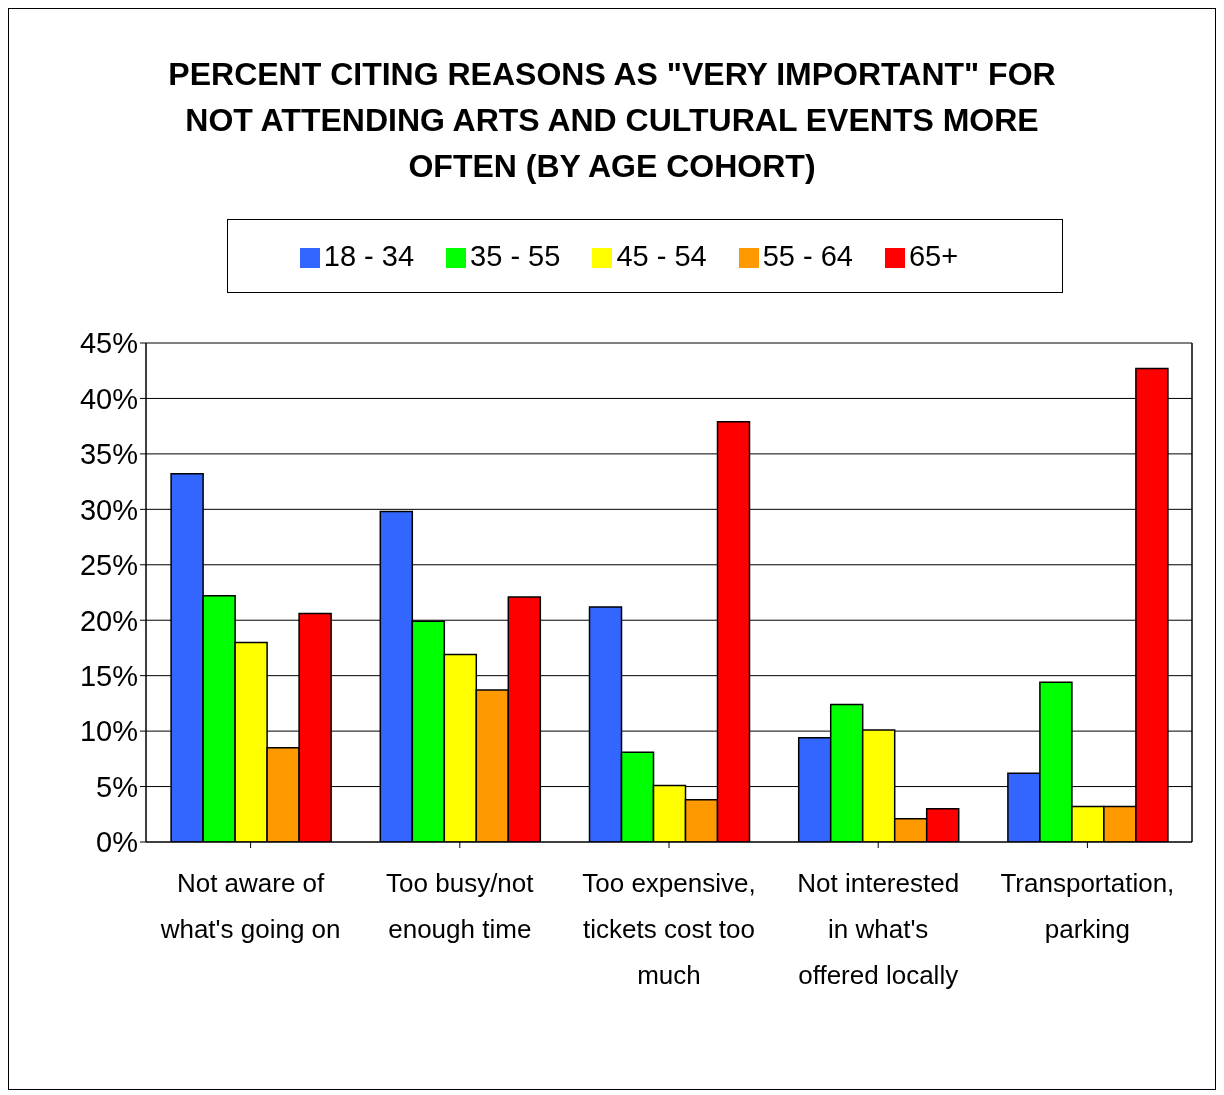 The width and height of the screenshot is (1224, 1095). I want to click on y-tick-label: 30%, so click(108, 509).